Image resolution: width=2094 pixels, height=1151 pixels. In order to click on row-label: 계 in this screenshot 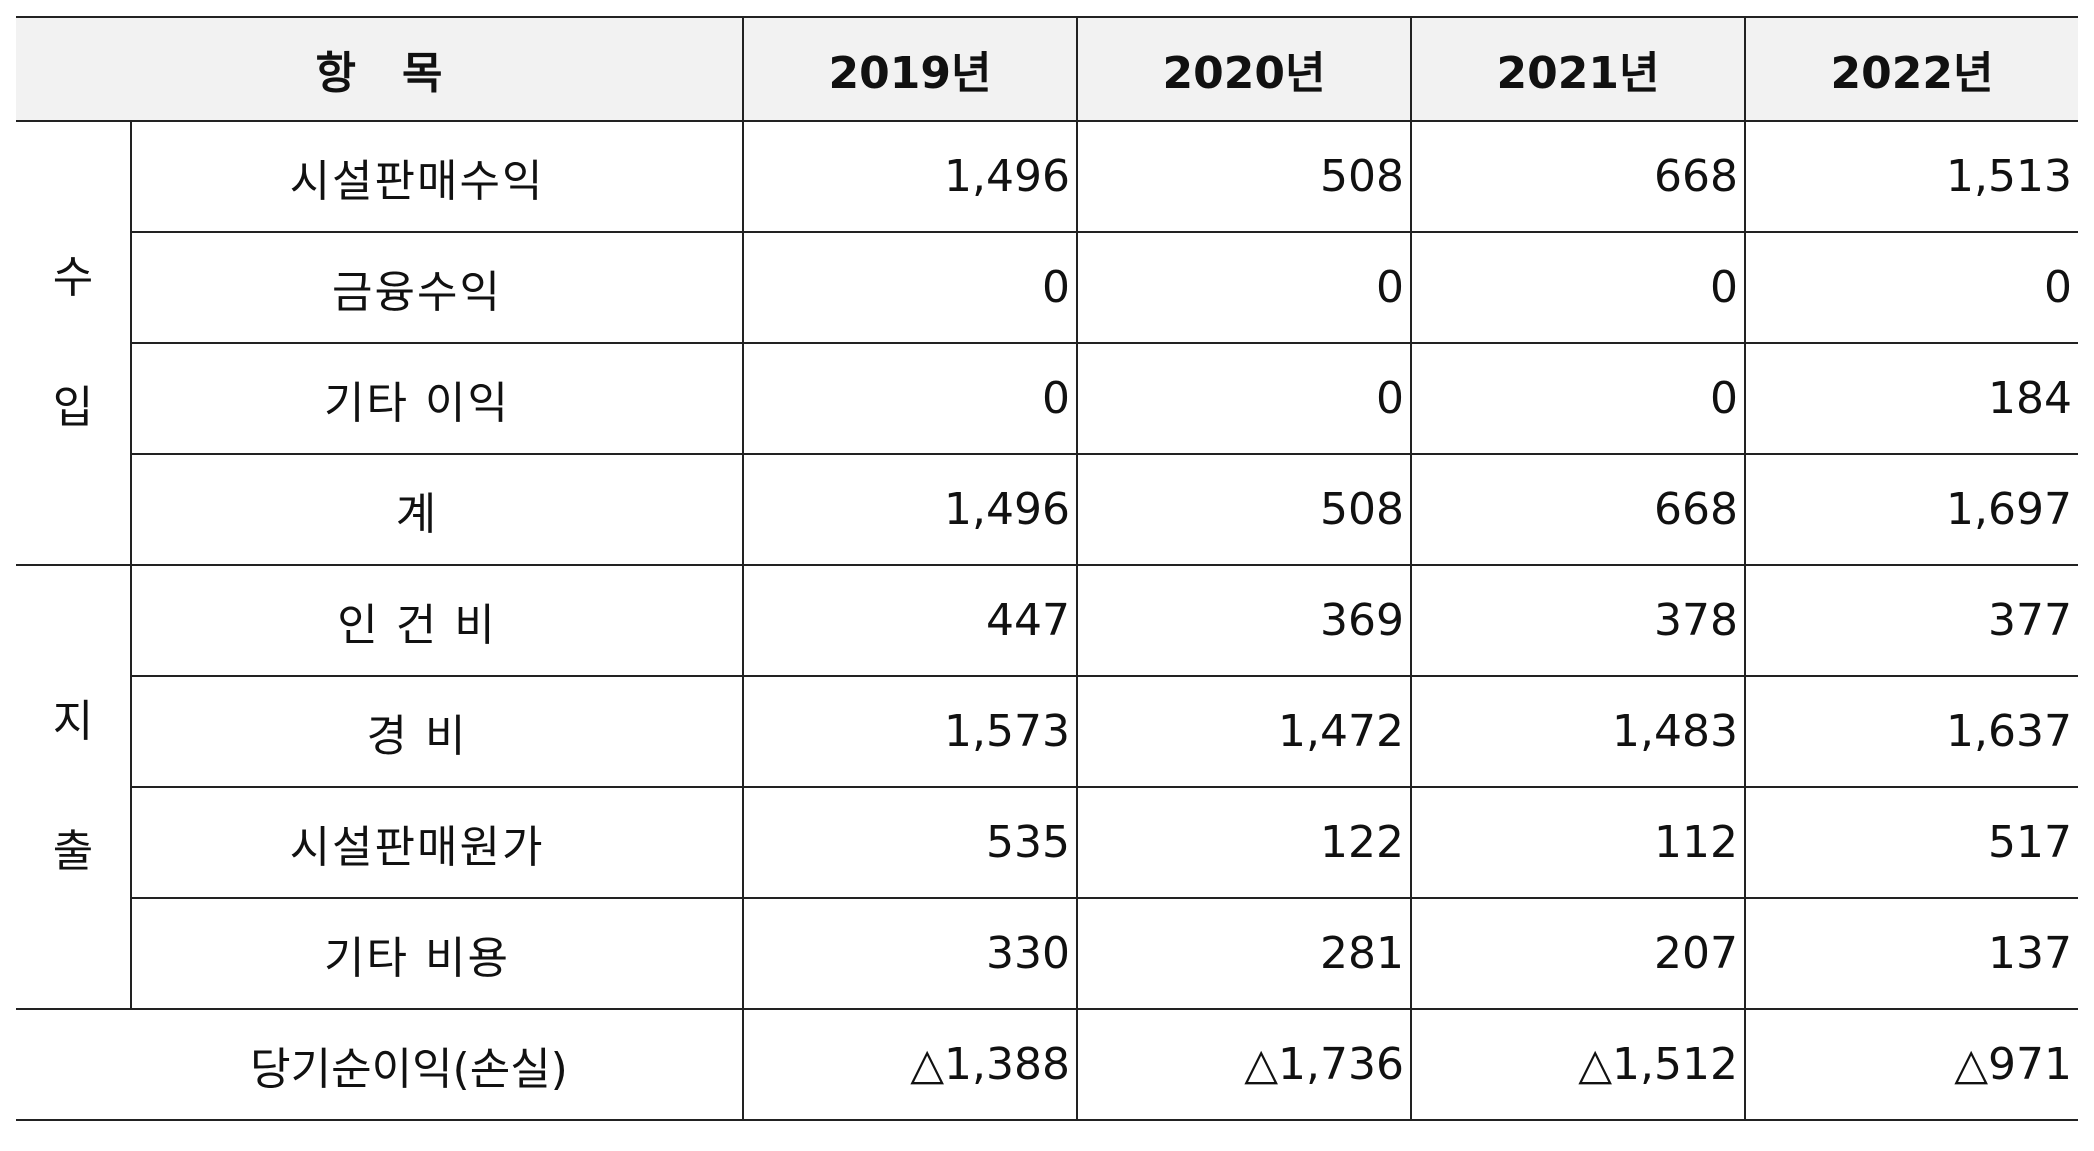, I will do `click(438, 509)`.